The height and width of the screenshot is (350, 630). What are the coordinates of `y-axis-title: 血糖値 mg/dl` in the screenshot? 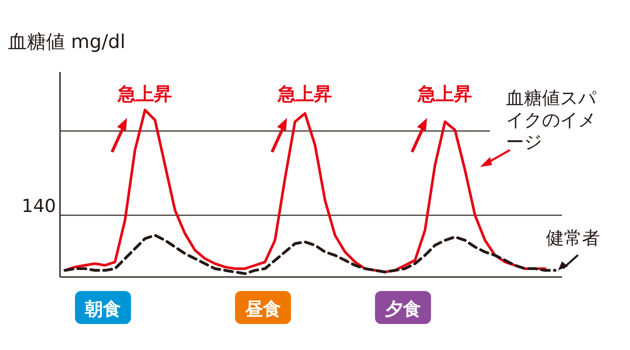 It's located at (67, 42).